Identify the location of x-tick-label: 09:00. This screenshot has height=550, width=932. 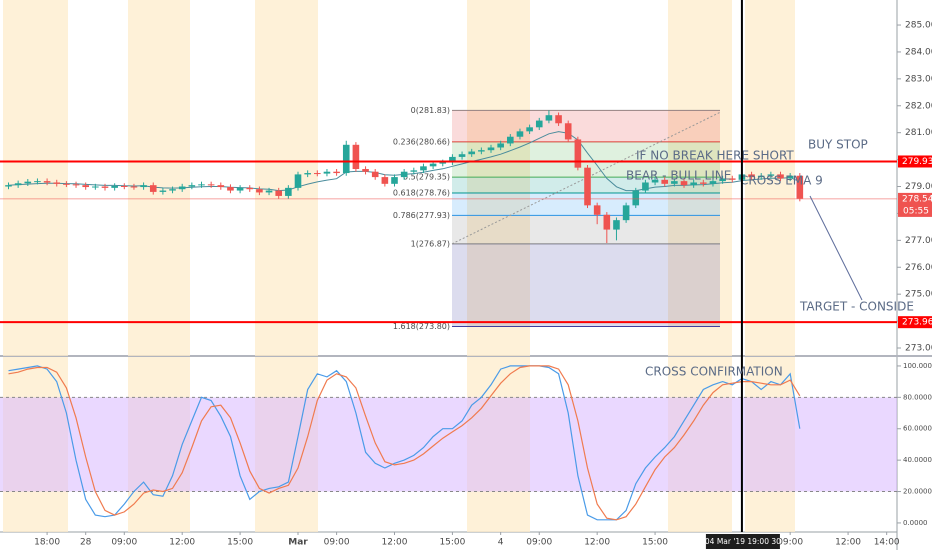
(337, 543).